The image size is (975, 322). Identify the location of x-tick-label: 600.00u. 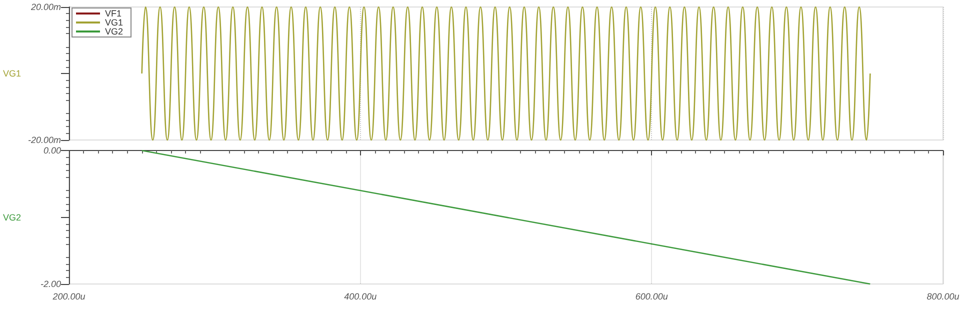
(651, 297).